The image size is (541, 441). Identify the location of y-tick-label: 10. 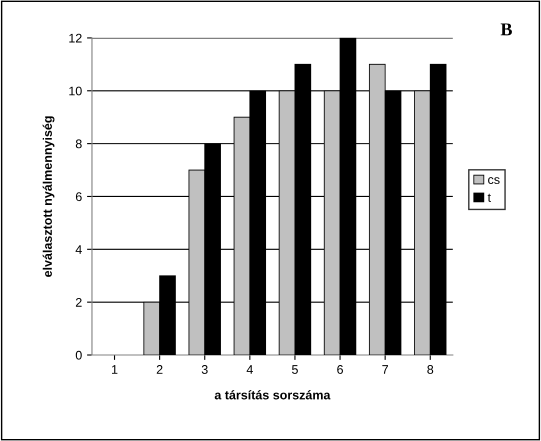
(75, 91).